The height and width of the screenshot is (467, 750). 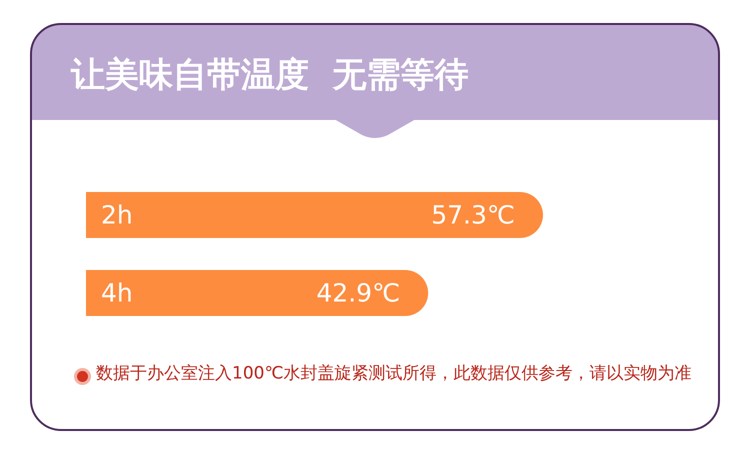 I want to click on data-label: 57.3℃, so click(x=473, y=215).